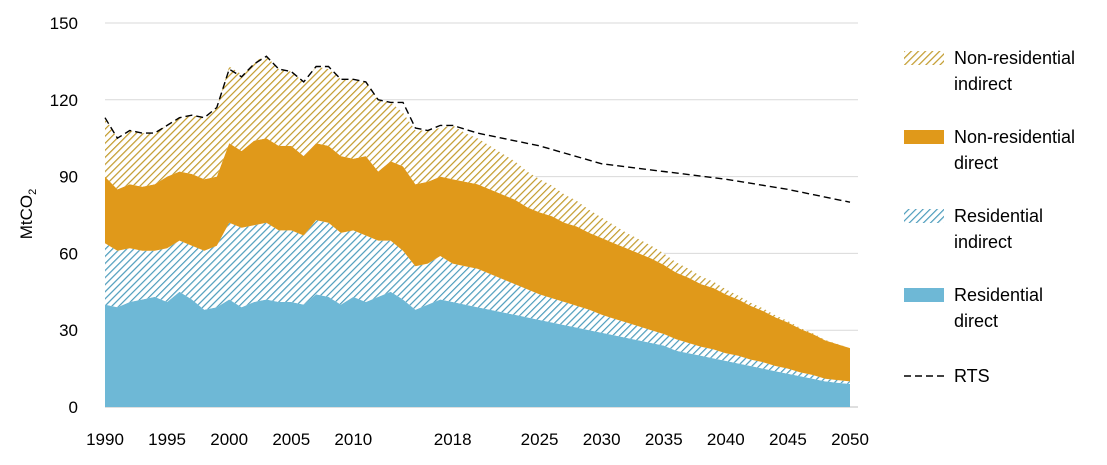 This screenshot has height=465, width=1107. I want to click on x-tick-1995: 1995, so click(167, 439).